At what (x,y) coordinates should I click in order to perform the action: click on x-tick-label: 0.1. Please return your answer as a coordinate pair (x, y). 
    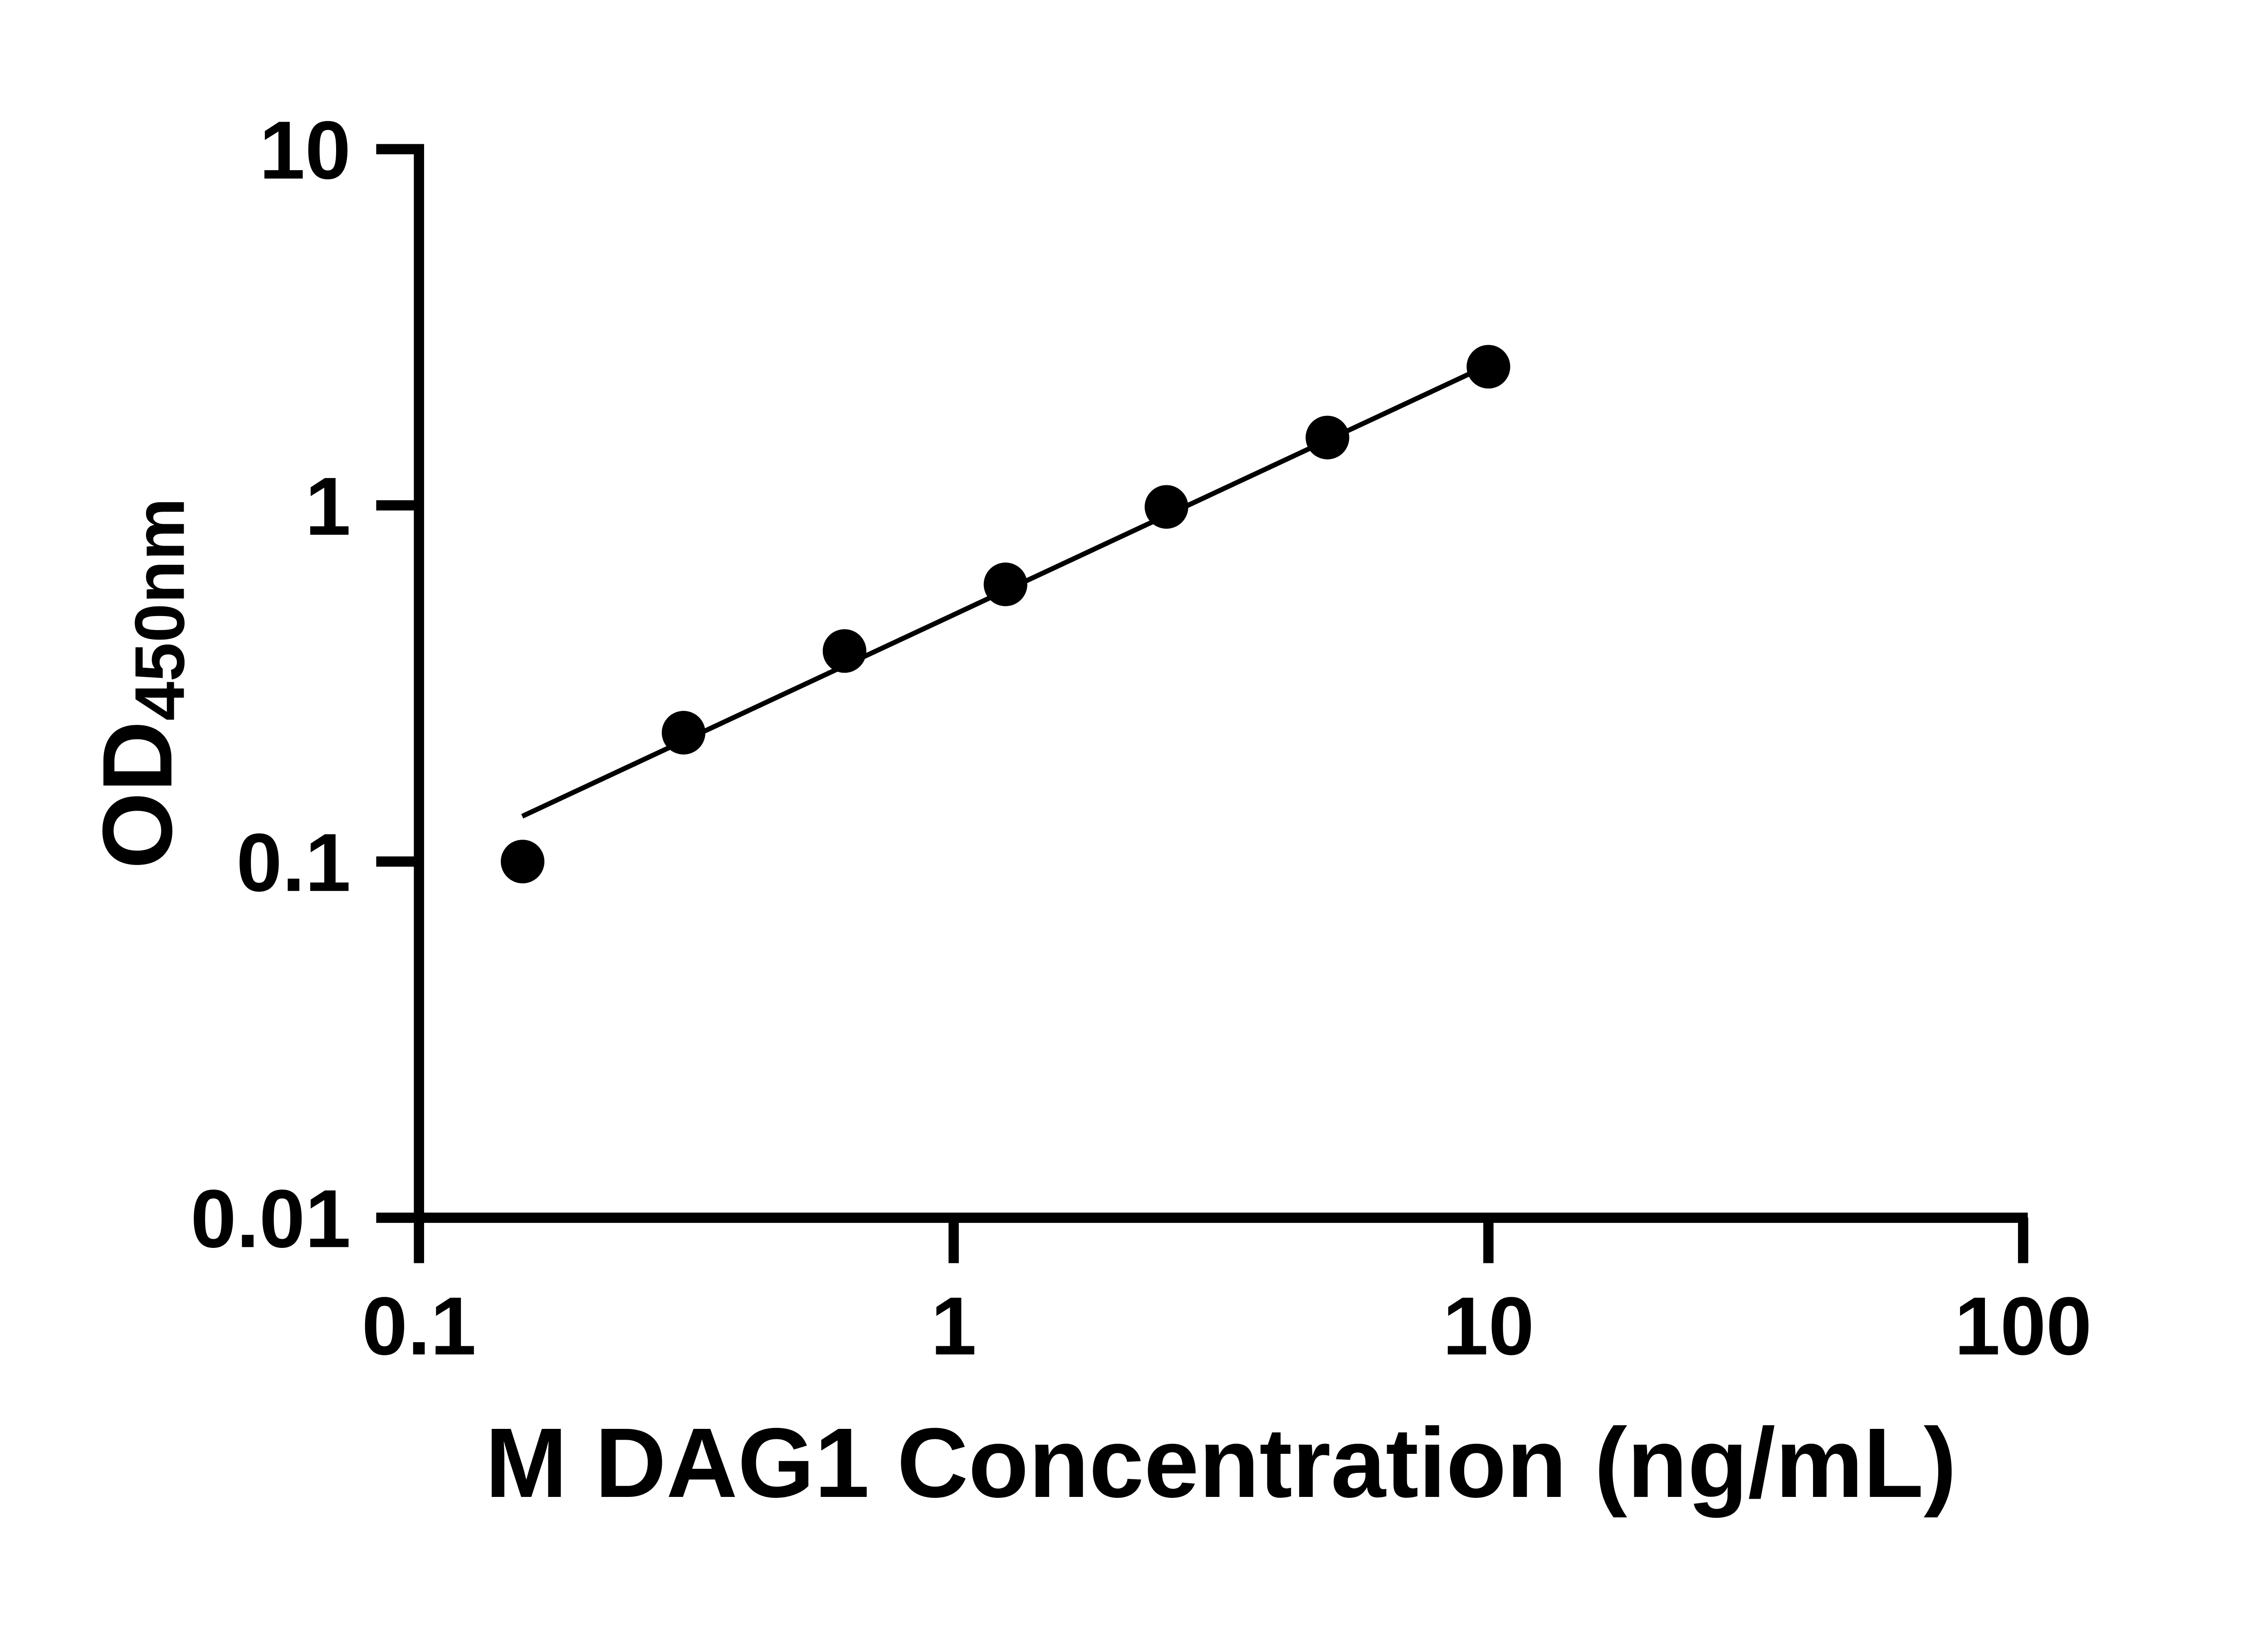
    Looking at the image, I should click on (419, 1326).